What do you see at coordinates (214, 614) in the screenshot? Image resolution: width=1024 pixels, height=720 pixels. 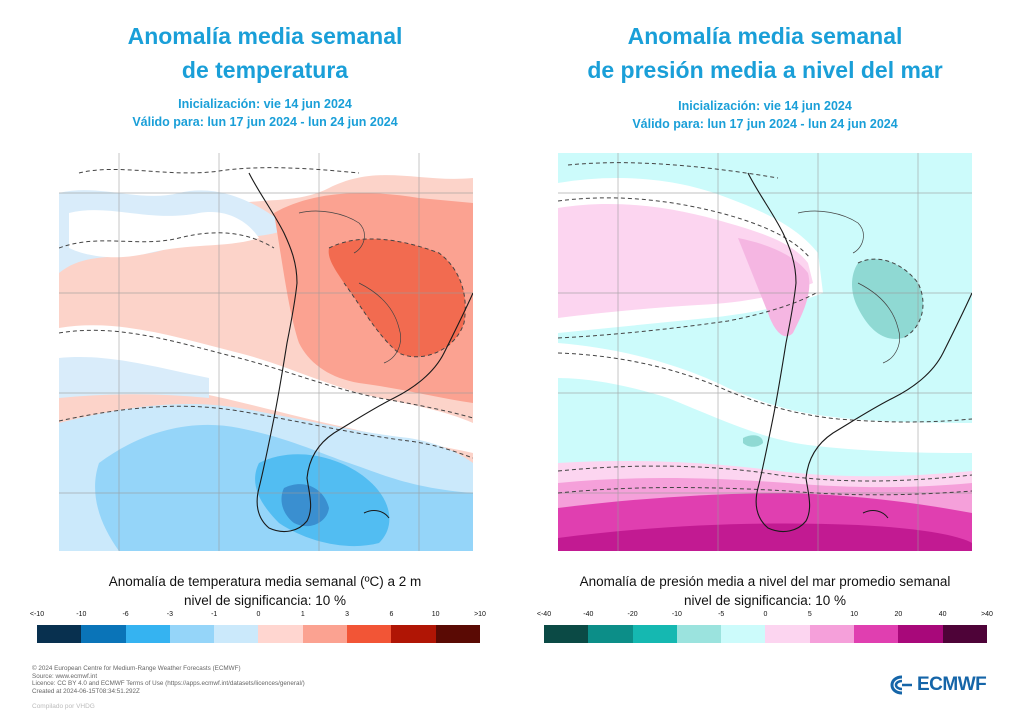 I see `temperature-scale-label: -1` at bounding box center [214, 614].